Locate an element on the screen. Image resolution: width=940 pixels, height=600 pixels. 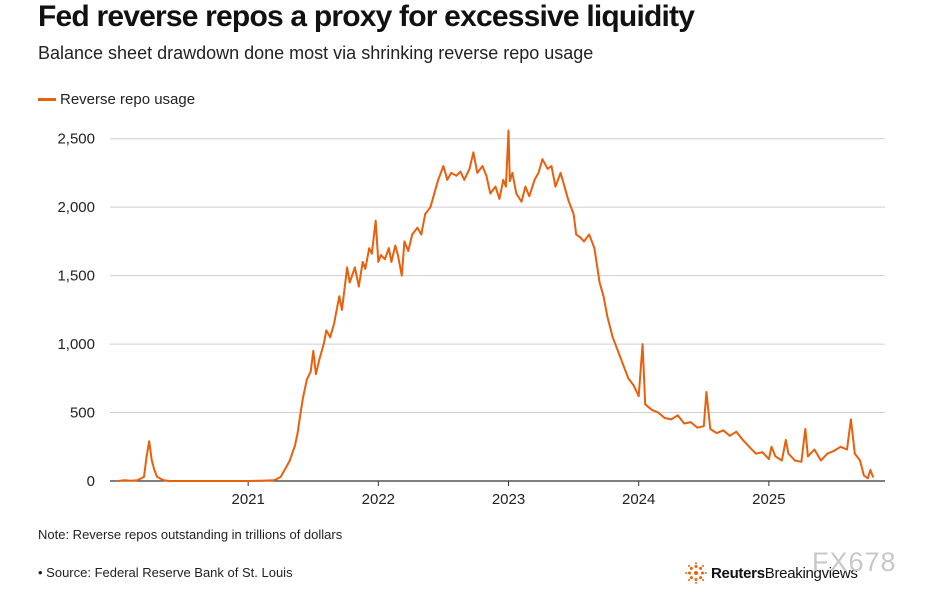
reuters-logo-icon is located at coordinates (696, 573).